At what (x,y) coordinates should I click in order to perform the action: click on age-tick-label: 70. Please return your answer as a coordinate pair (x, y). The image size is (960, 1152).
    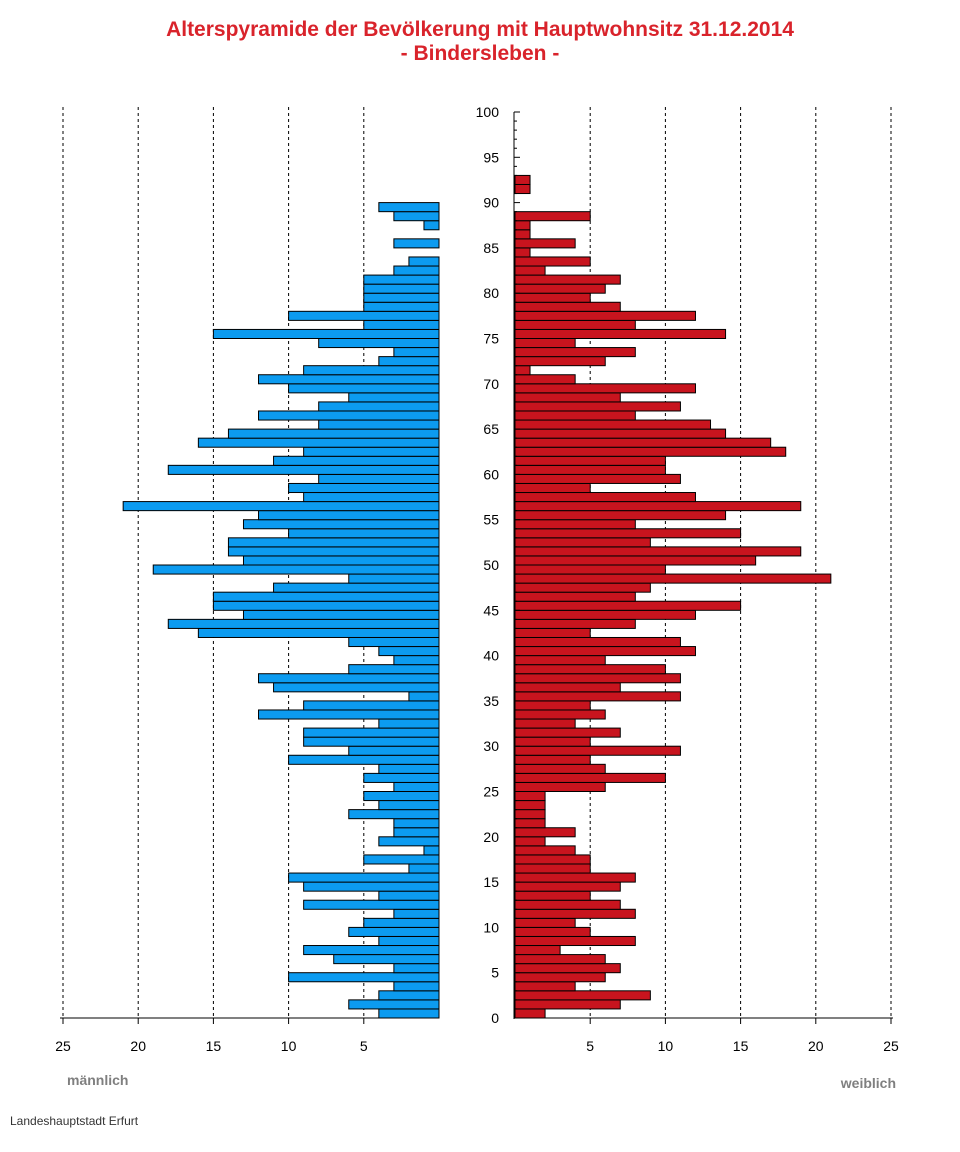
    Looking at the image, I should click on (491, 384).